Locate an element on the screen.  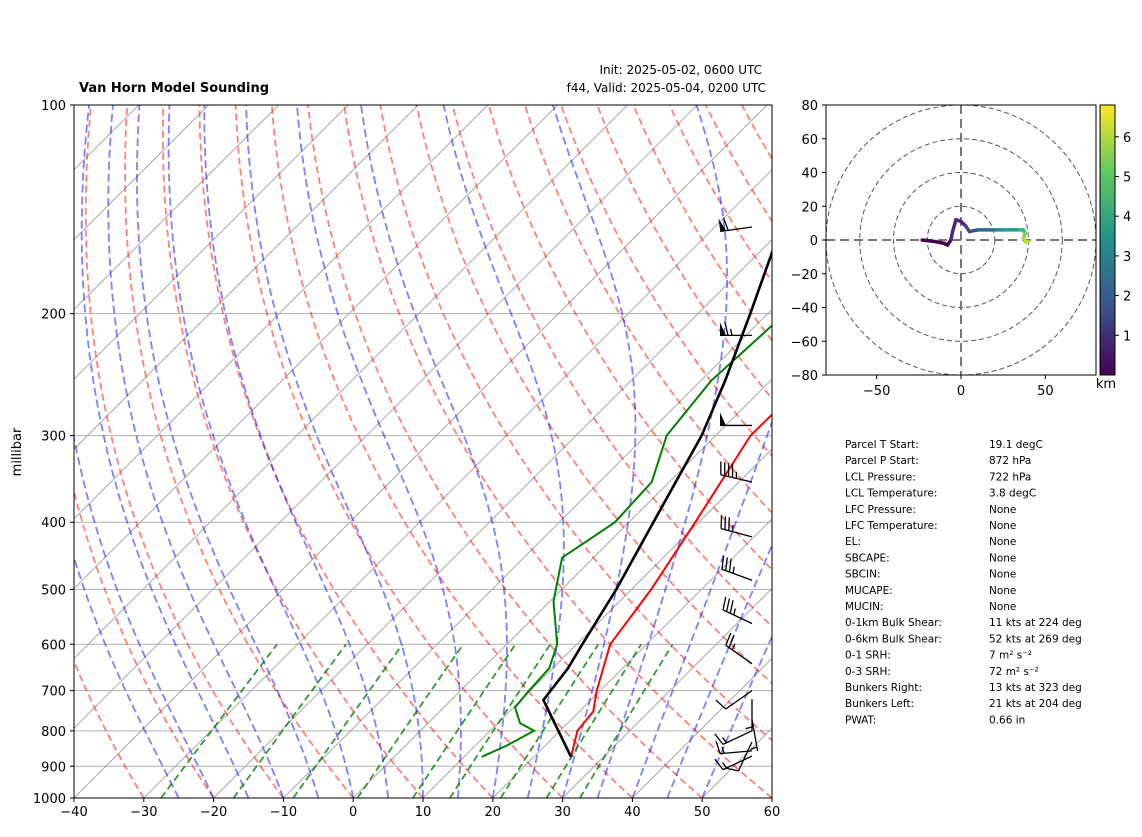
y-tick-label: 1000 is located at coordinates (49, 799).